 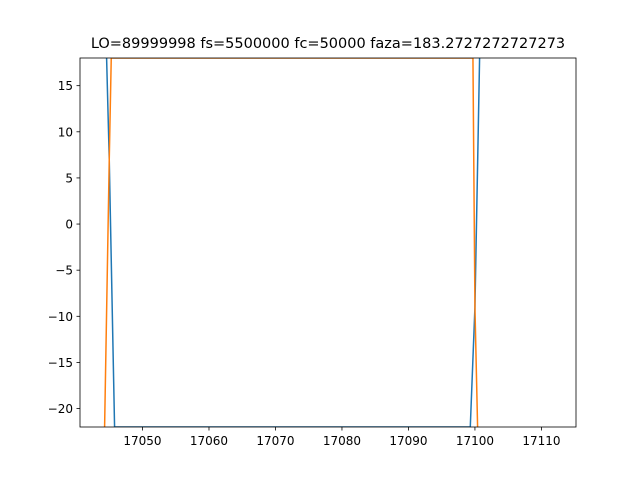 I want to click on y-tick-label: −15, so click(x=60, y=363).